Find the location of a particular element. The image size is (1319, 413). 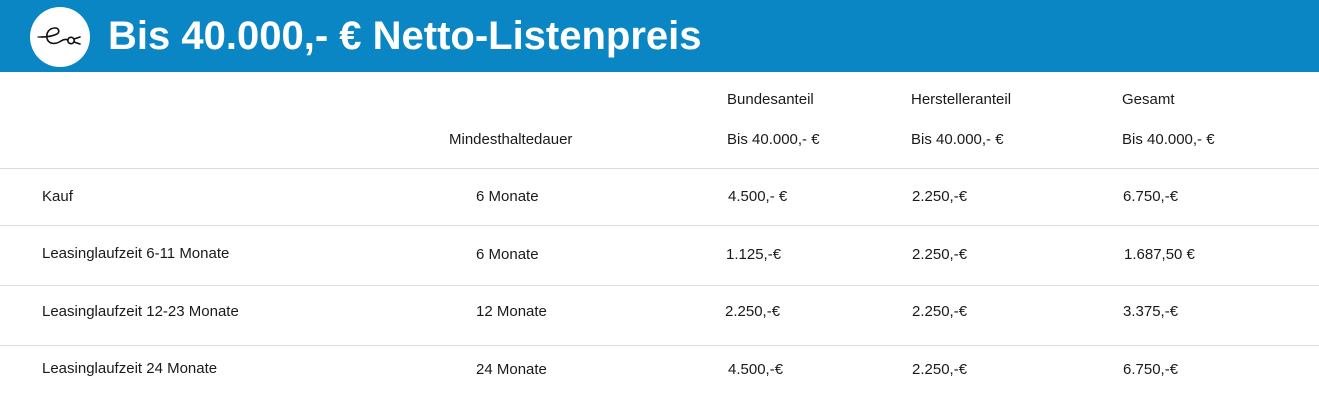

column-header-manufacturer: Herstelleranteil is located at coordinates (961, 99).